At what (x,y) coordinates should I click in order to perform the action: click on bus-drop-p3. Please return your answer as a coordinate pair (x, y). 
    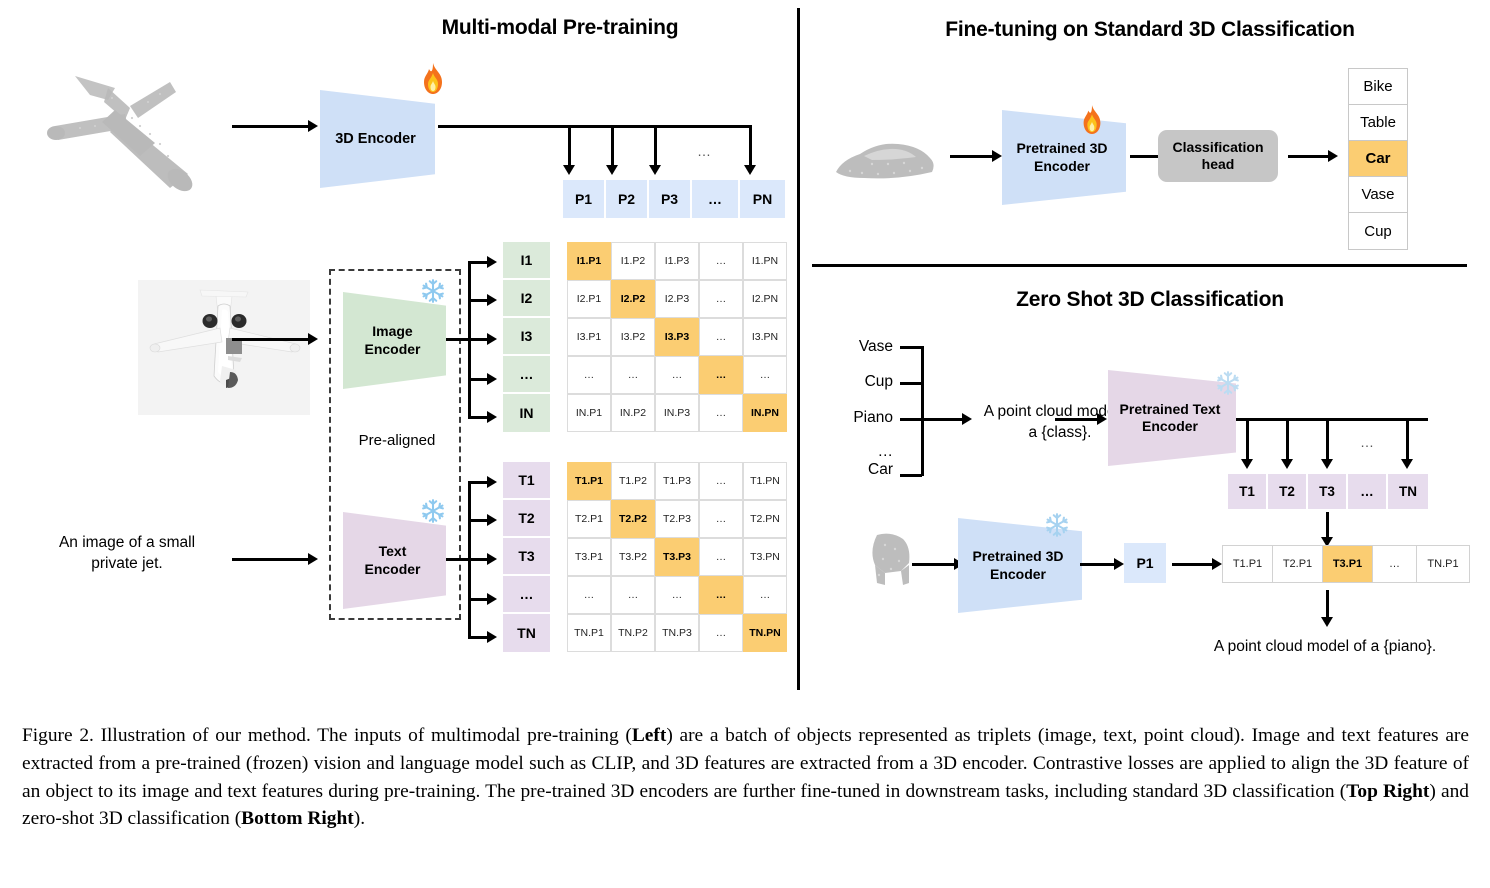
    Looking at the image, I should click on (655, 146).